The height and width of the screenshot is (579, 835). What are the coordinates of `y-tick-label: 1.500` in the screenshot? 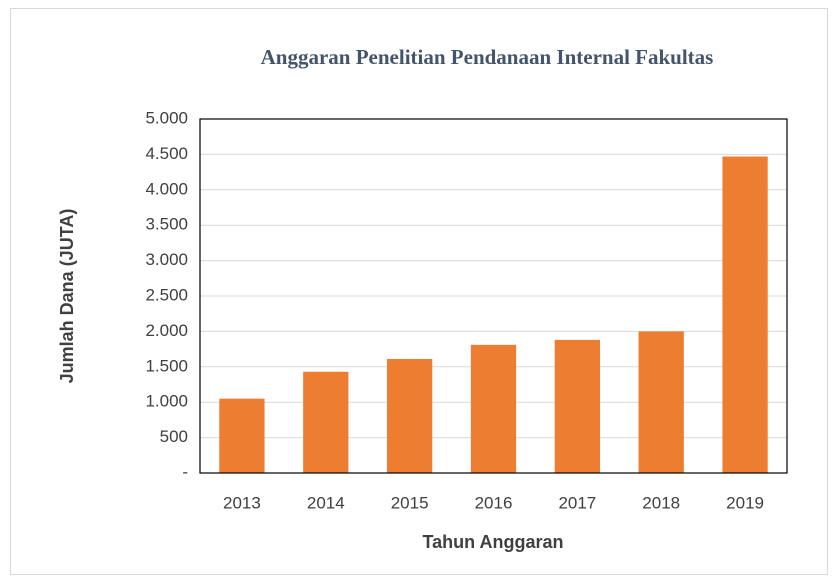 It's located at (166, 365).